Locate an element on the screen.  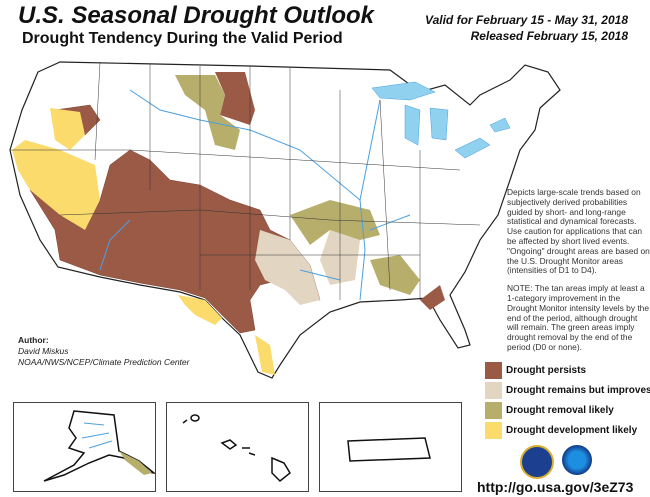
alaska-inset is located at coordinates (84, 447).